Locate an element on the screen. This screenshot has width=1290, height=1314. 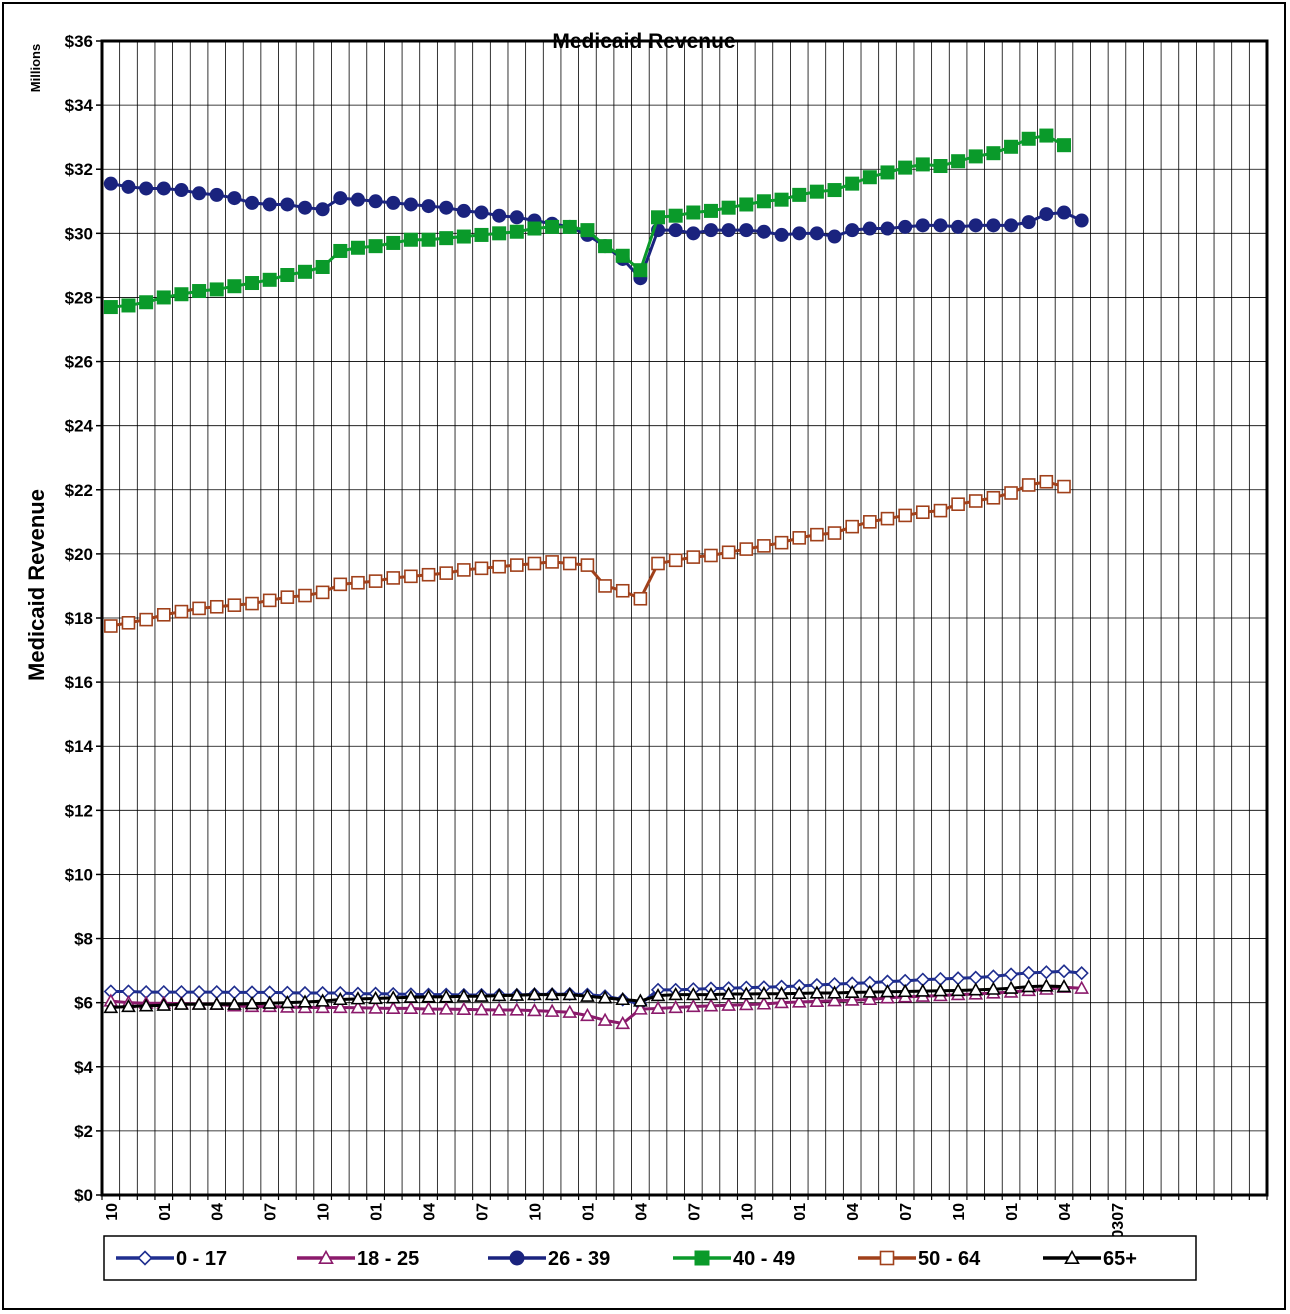
legend-label: 65+ is located at coordinates (1120, 1259).